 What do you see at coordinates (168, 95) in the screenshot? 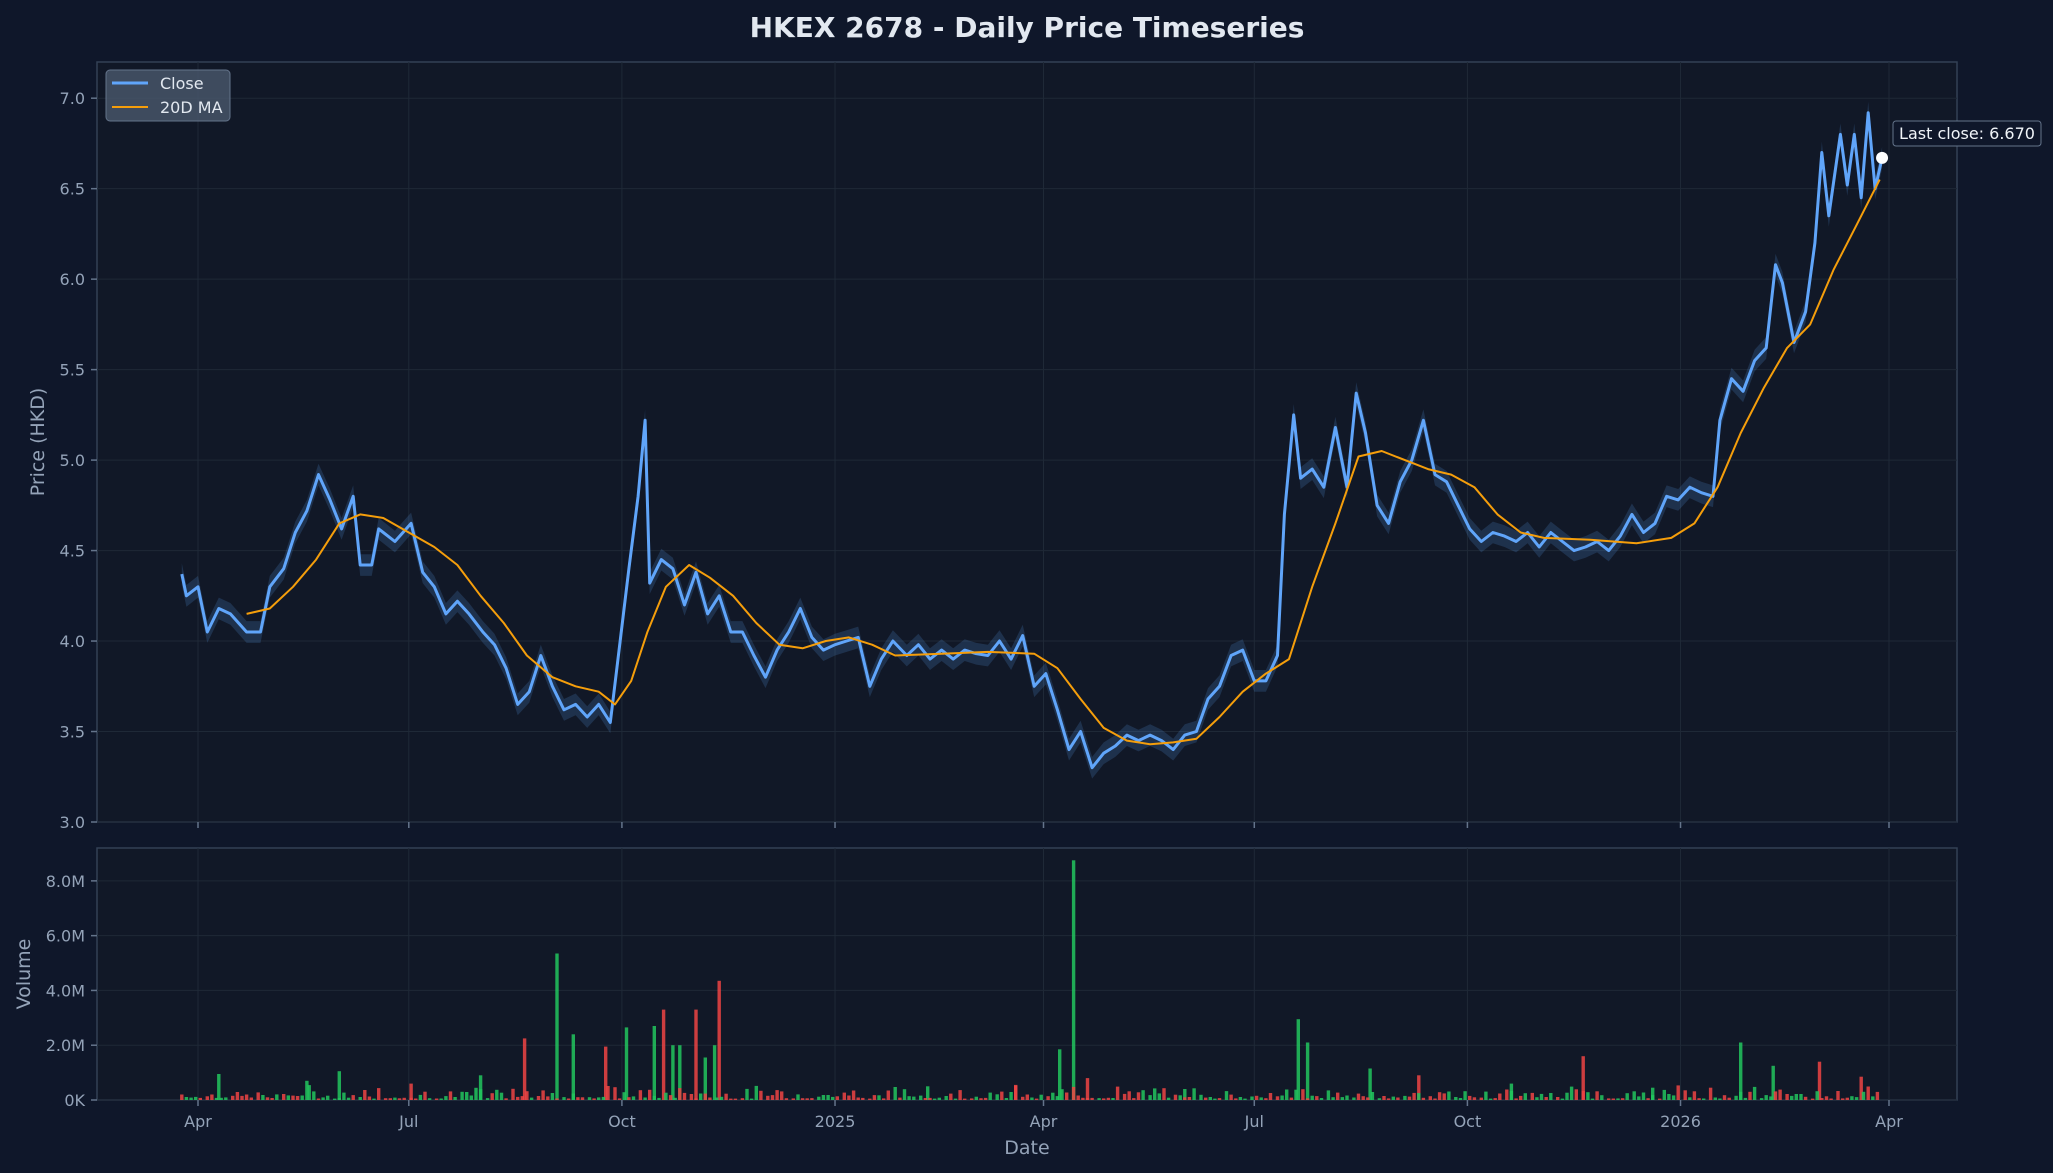
I see `legend: Close 20D MA` at bounding box center [168, 95].